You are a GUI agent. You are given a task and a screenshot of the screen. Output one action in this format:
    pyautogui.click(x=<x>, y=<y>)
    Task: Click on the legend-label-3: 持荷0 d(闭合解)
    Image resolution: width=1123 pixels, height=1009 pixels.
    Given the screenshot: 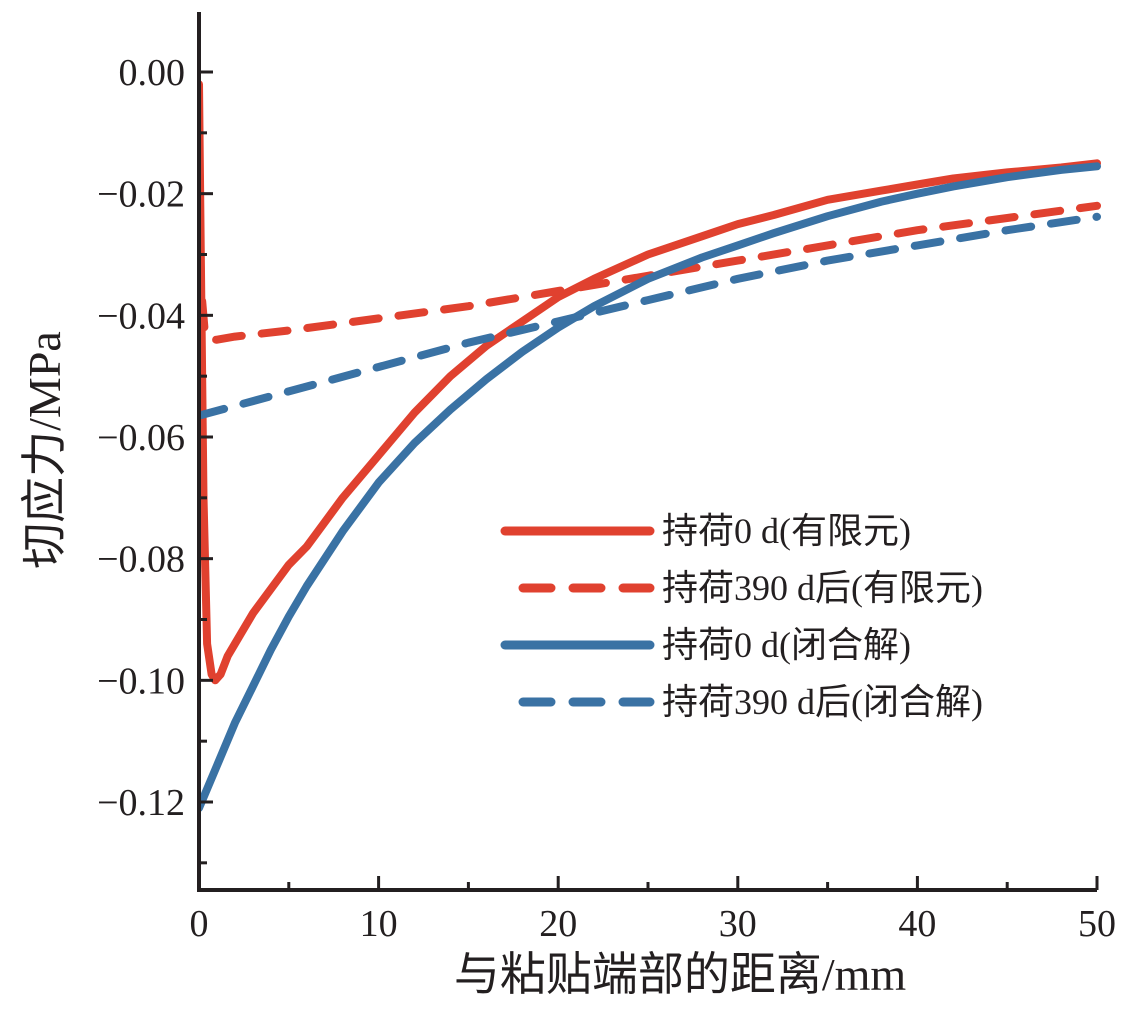 What is the action you would take?
    pyautogui.click(x=786, y=645)
    